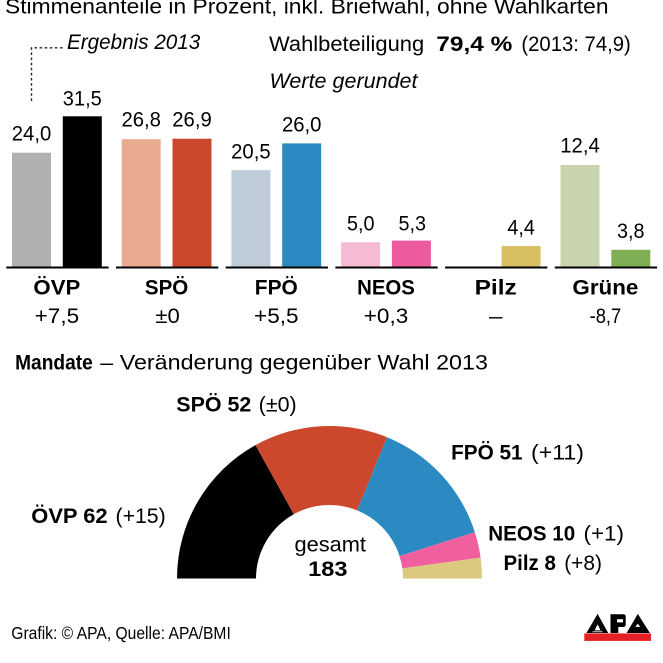  What do you see at coordinates (32, 134) in the screenshot?
I see `svg-text: 24,0` at bounding box center [32, 134].